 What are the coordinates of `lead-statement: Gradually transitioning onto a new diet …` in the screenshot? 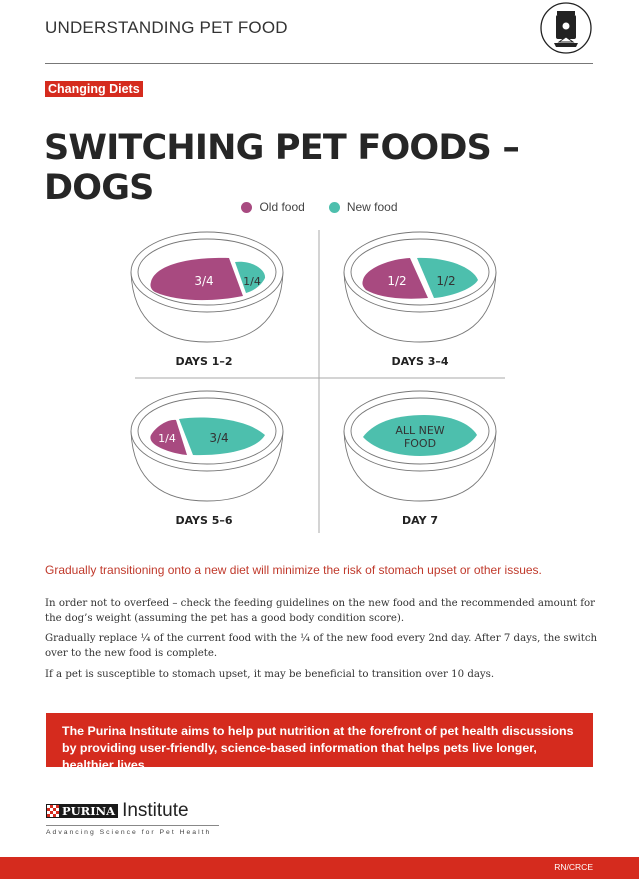 It's located at (293, 570).